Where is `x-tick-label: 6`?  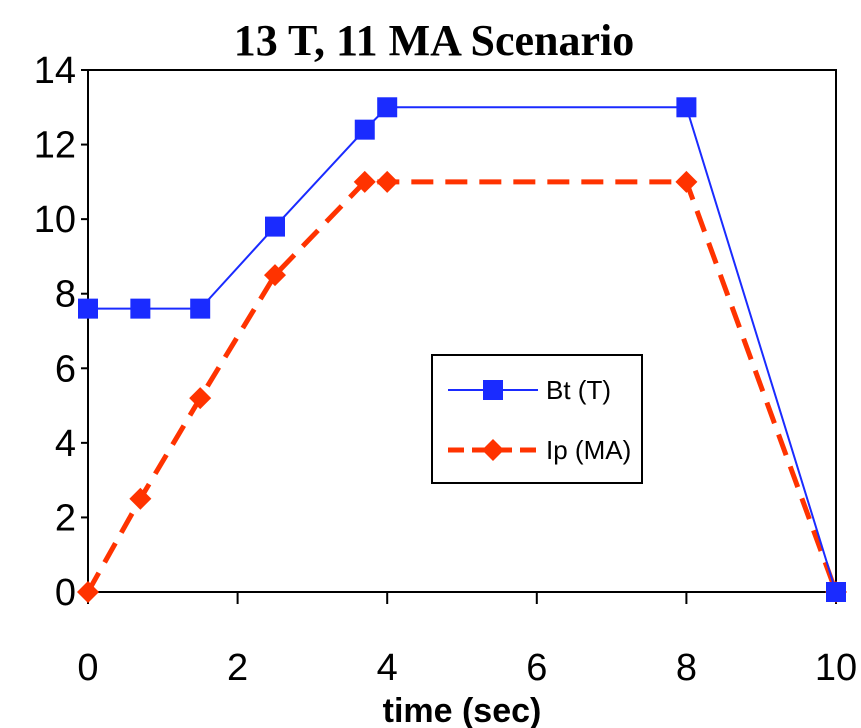
x-tick-label: 6 is located at coordinates (536, 668).